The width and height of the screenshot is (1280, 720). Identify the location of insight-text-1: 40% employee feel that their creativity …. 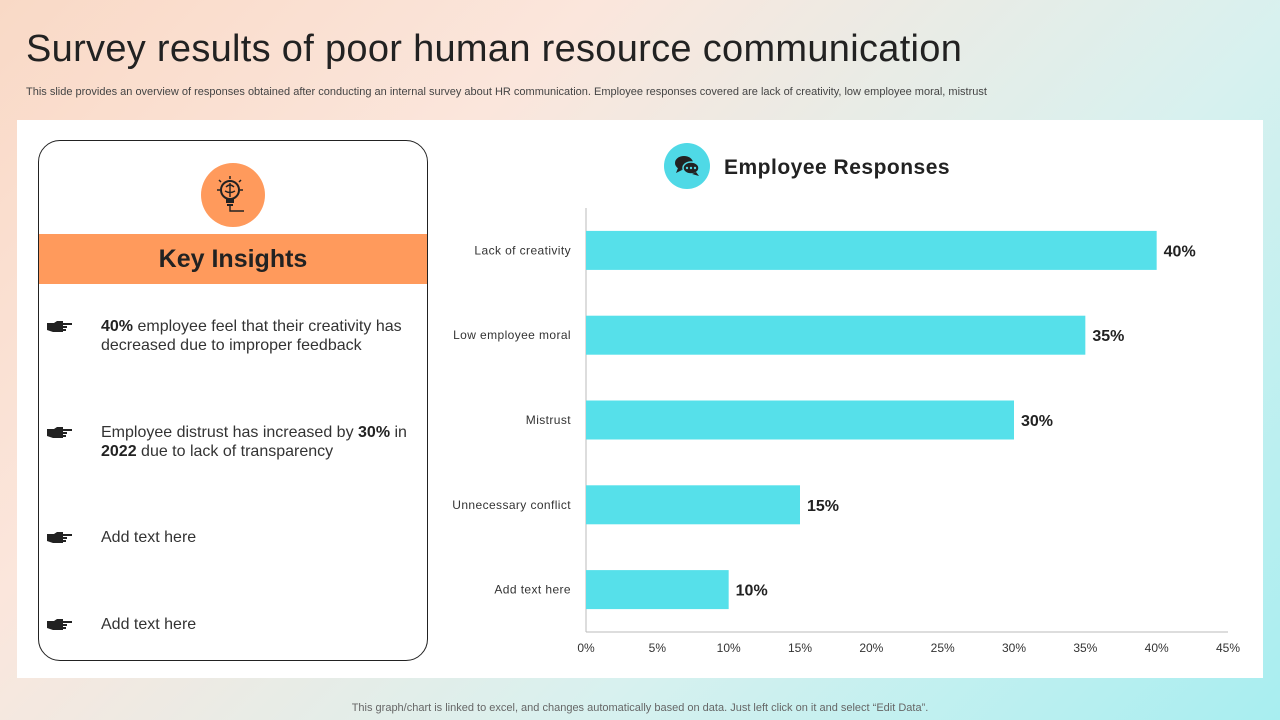
(251, 336).